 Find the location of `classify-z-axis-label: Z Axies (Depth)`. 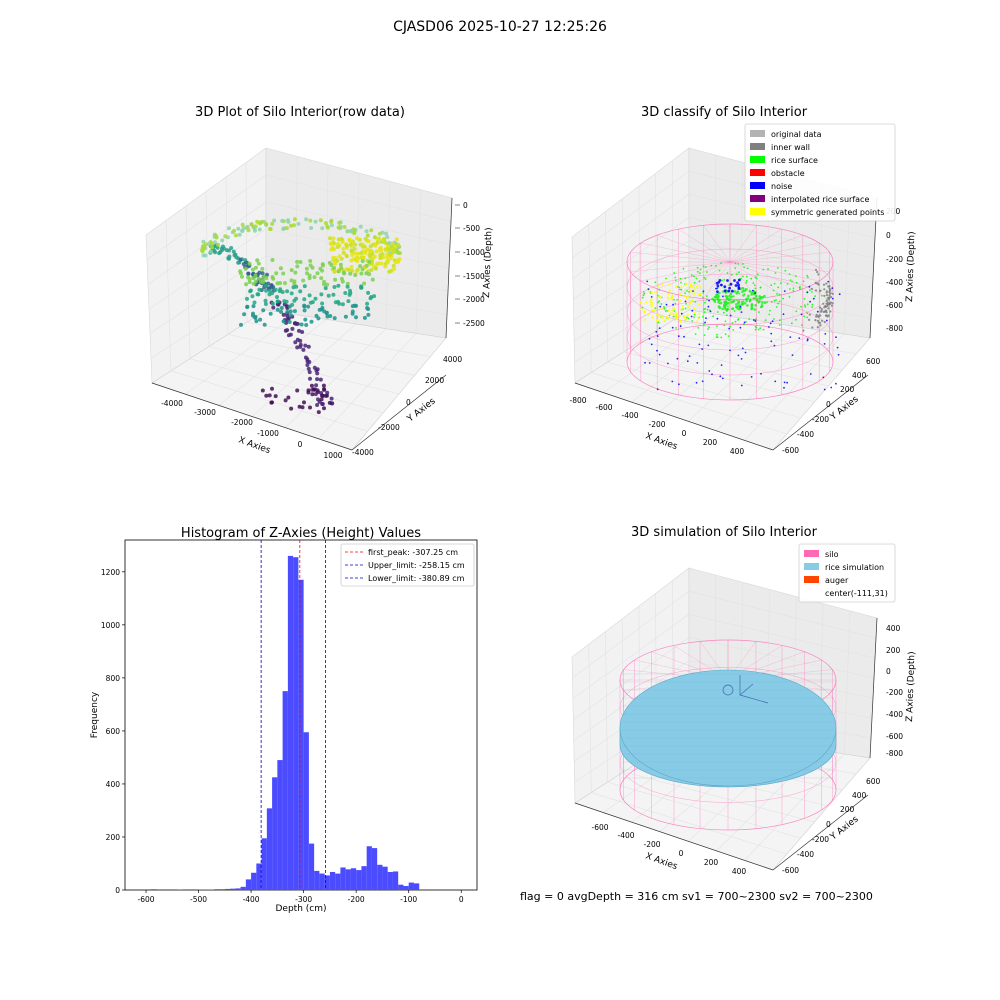

classify-z-axis-label: Z Axies (Depth) is located at coordinates (911, 266).